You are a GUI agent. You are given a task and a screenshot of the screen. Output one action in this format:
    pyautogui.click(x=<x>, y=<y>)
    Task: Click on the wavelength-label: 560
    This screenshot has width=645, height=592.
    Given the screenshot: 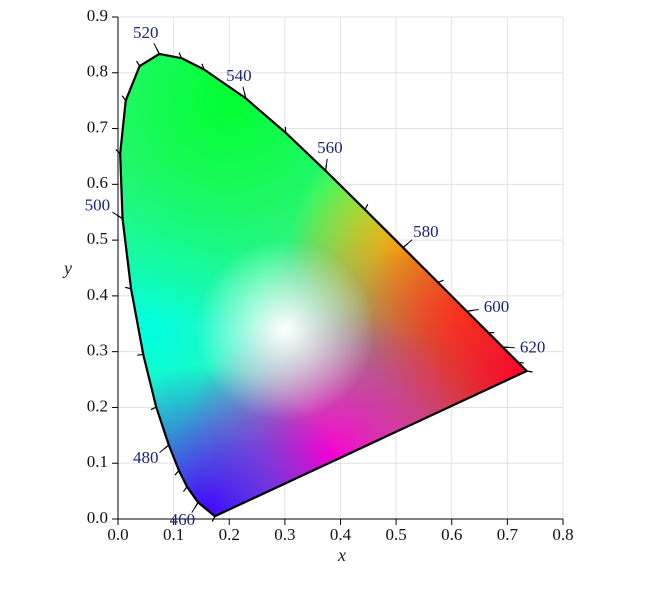 What is the action you would take?
    pyautogui.click(x=330, y=147)
    